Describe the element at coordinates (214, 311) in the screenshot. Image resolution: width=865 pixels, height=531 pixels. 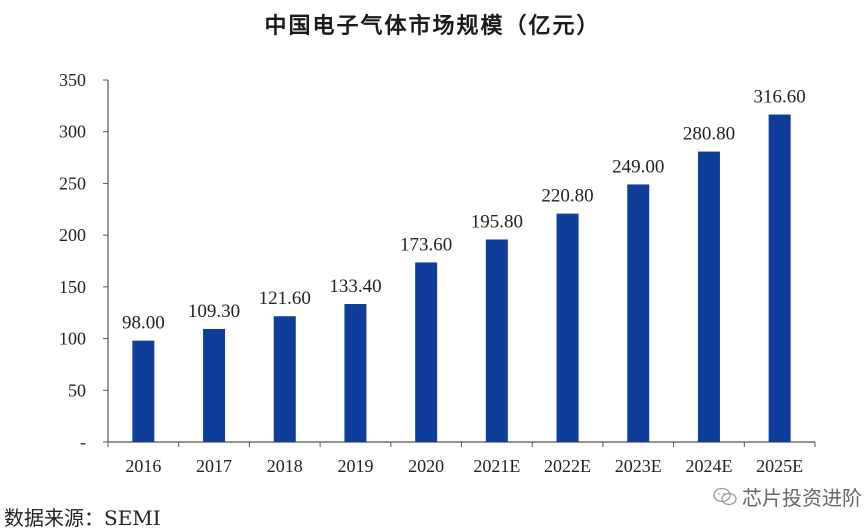
I see `bar-value-label: 109.30` at that location.